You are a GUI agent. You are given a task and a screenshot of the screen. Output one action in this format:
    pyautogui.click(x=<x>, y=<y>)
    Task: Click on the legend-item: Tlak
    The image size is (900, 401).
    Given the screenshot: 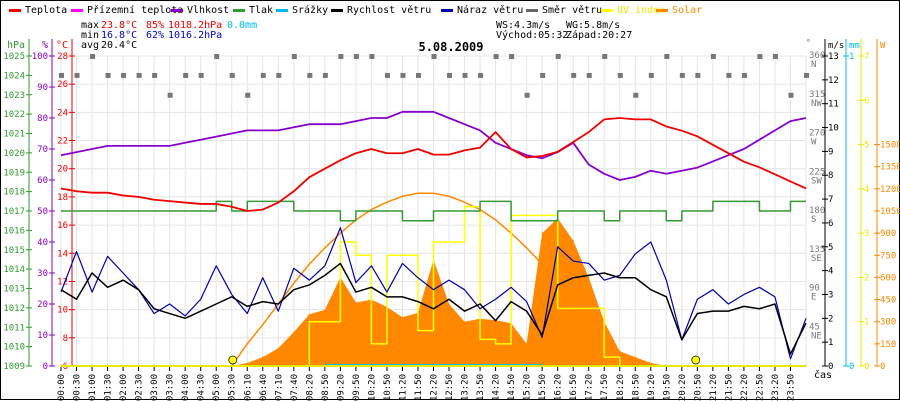 What is the action you would take?
    pyautogui.click(x=261, y=10)
    